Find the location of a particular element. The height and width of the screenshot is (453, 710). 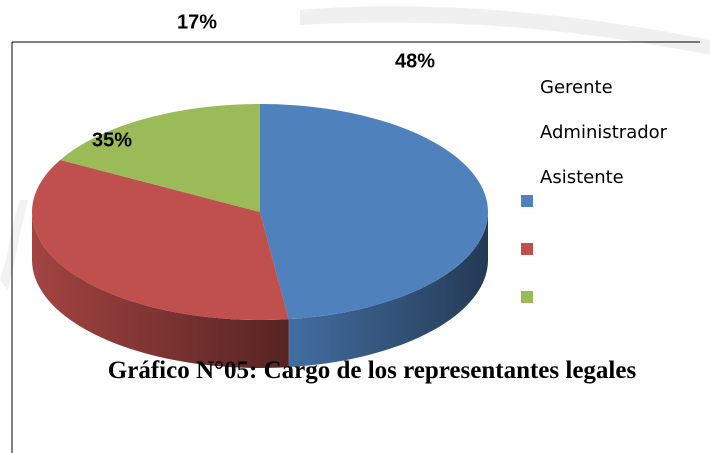

legend-label: Administrador is located at coordinates (604, 132).